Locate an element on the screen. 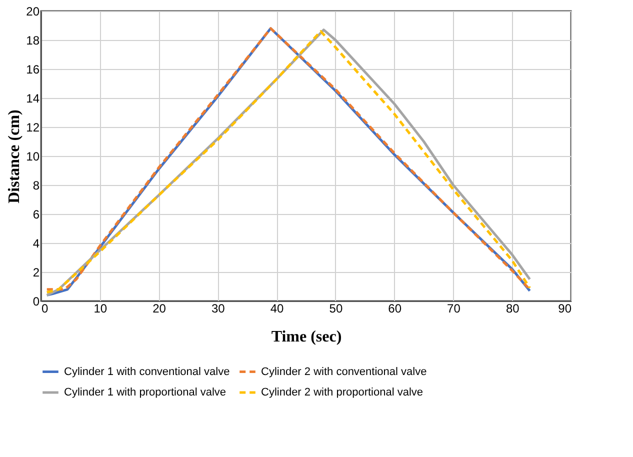 The height and width of the screenshot is (457, 633). x-tick-label: 10 is located at coordinates (101, 309).